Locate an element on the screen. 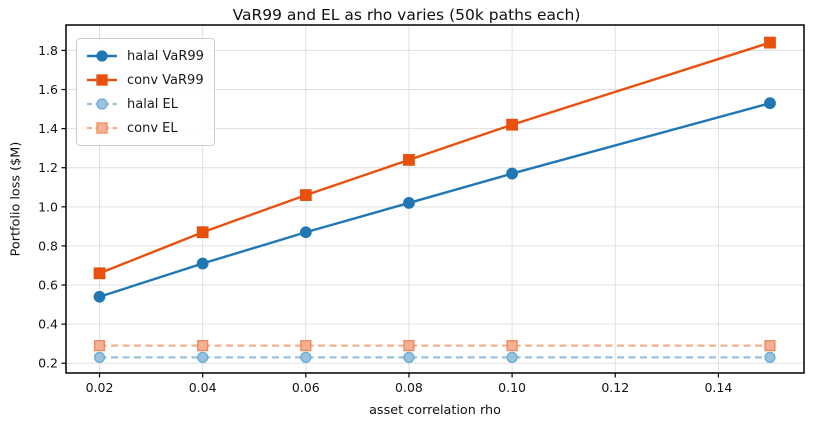 This screenshot has width=813, height=429. y-tick-label: 1.4 is located at coordinates (48, 128).